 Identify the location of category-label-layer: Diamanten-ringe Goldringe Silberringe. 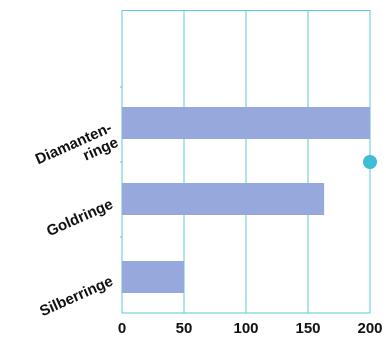
(77, 219).